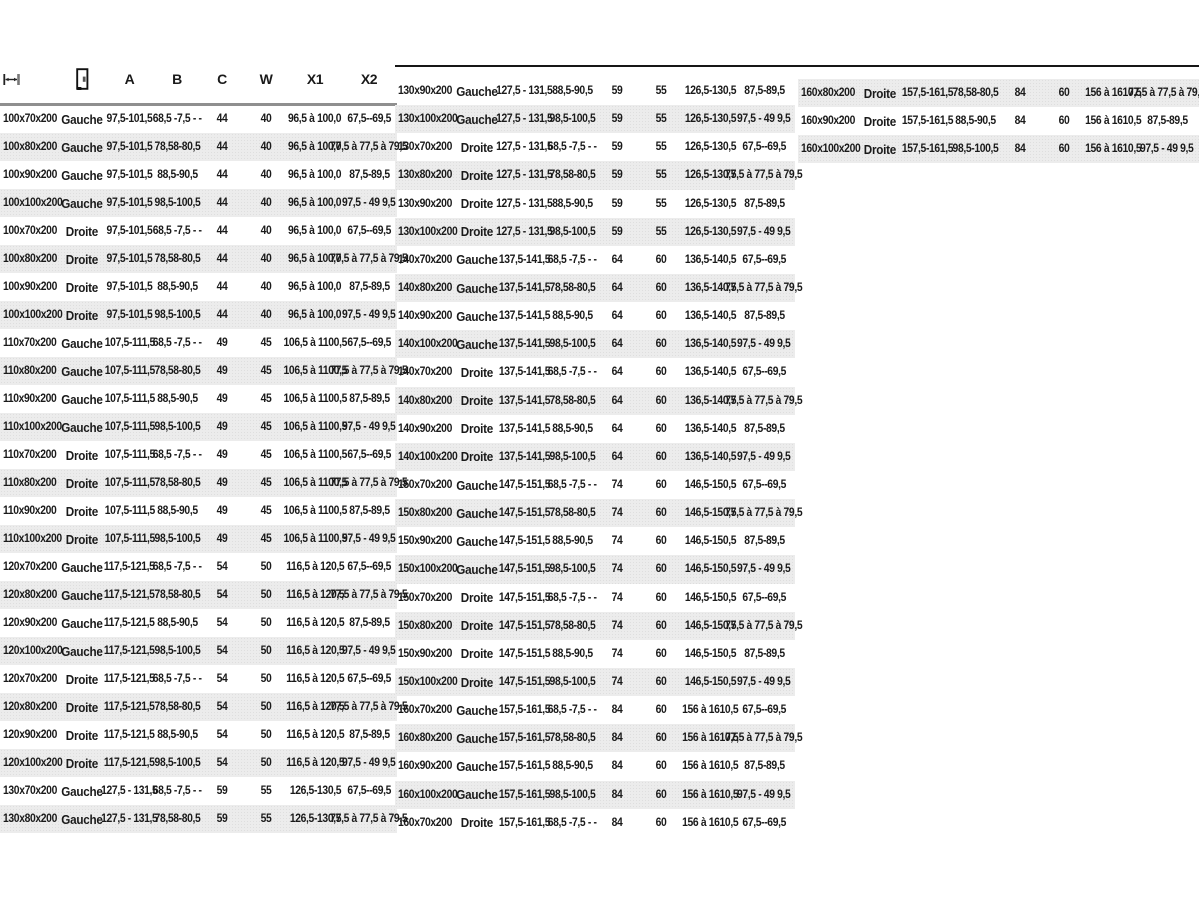  What do you see at coordinates (425, 288) in the screenshot?
I see `size-cell: 140x80x200` at bounding box center [425, 288].